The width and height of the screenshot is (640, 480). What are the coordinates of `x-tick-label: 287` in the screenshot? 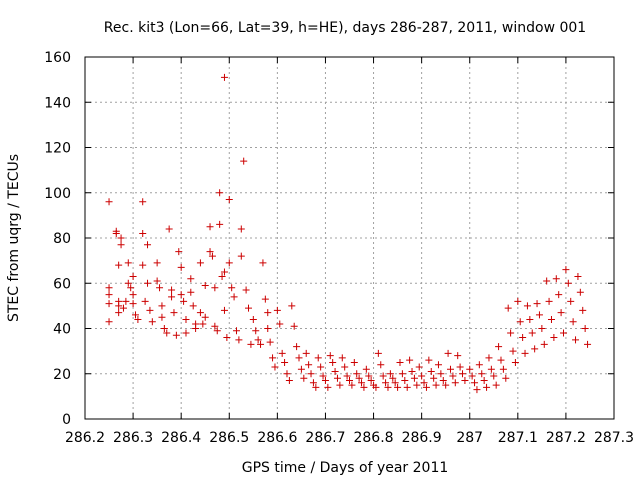 It's located at (469, 438).